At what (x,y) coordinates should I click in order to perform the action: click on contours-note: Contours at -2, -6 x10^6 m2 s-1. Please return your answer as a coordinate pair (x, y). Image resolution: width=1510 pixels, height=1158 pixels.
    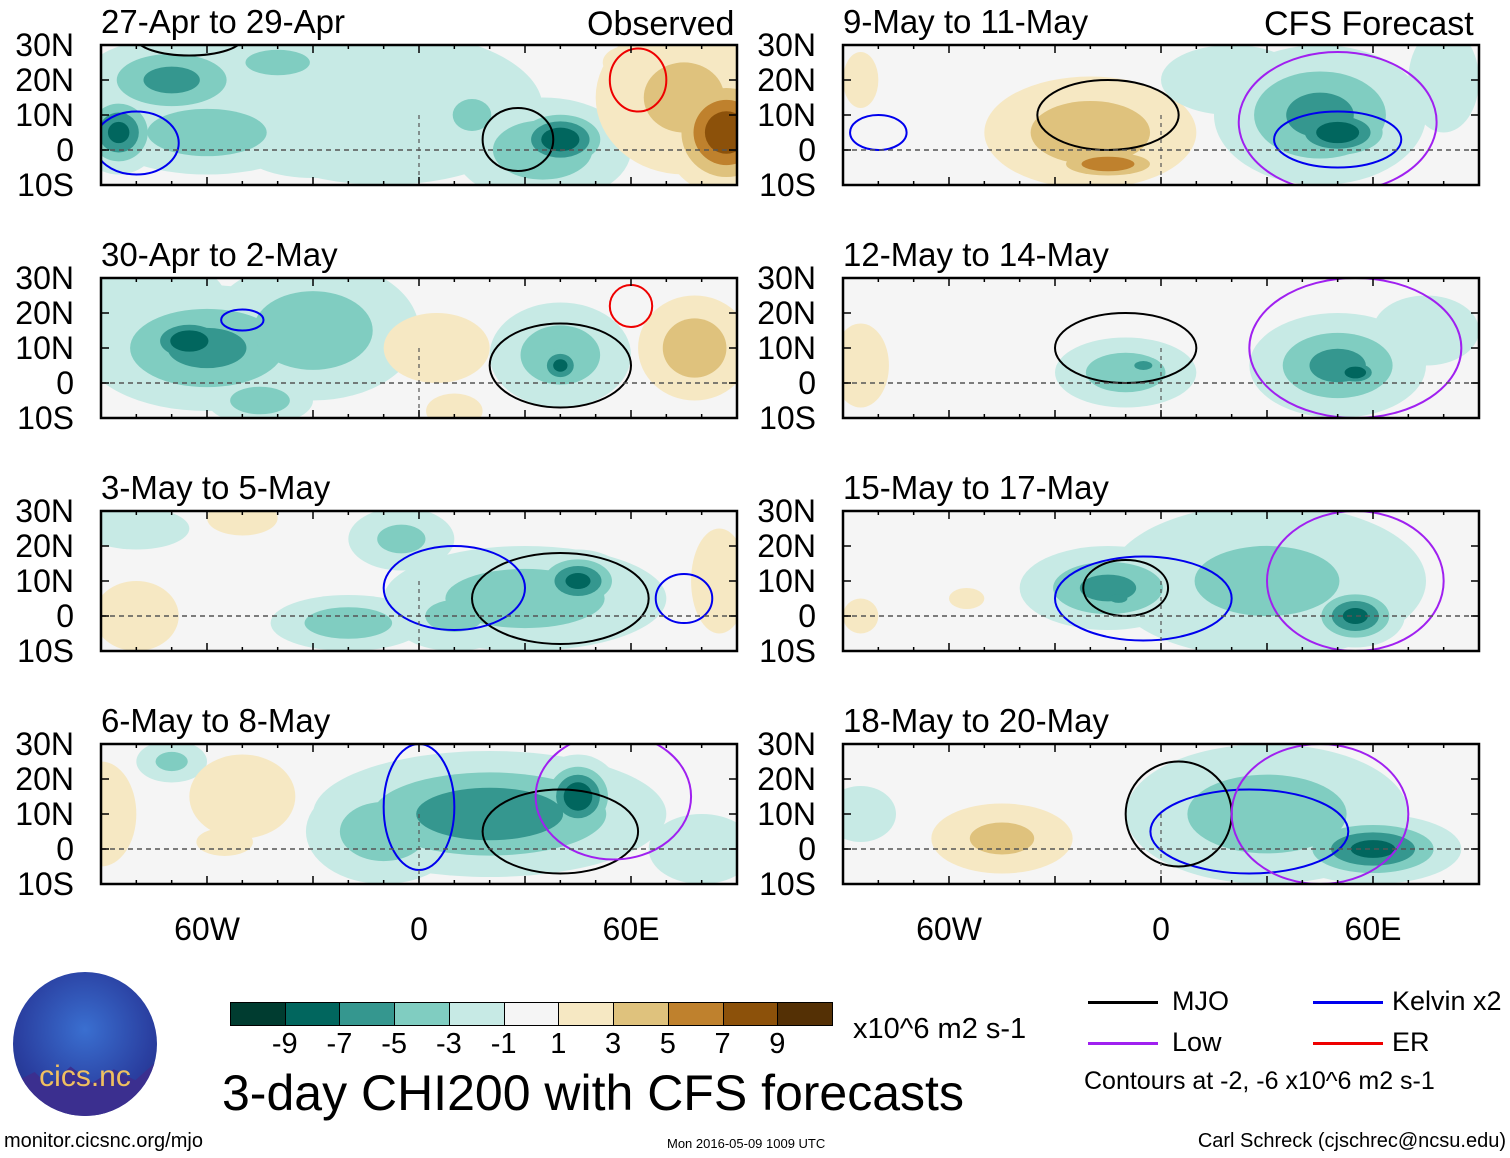
    Looking at the image, I should click on (1259, 1081).